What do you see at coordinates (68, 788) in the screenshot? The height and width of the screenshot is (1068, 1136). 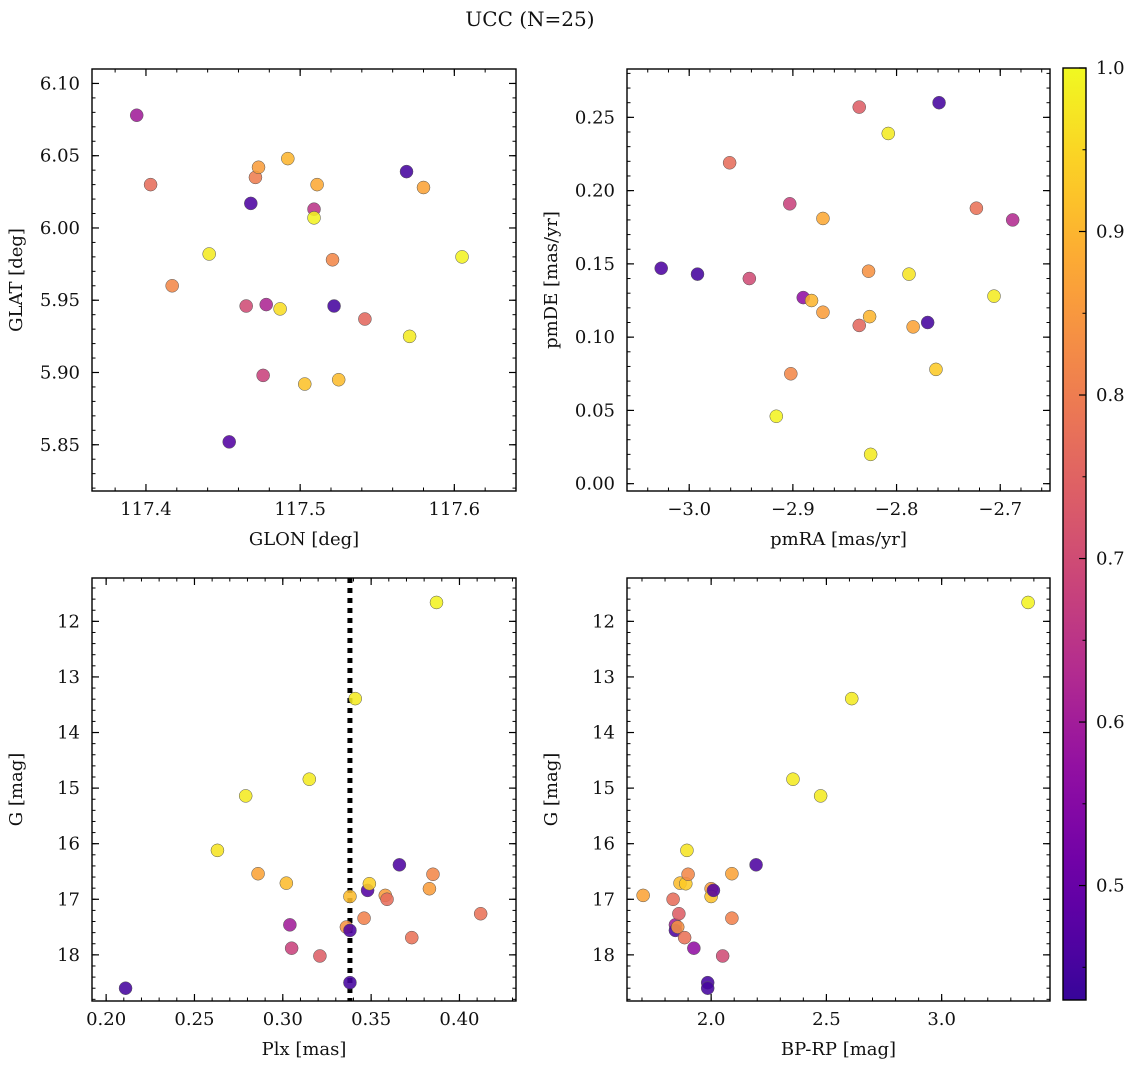 I see `y-tick-label: 15` at bounding box center [68, 788].